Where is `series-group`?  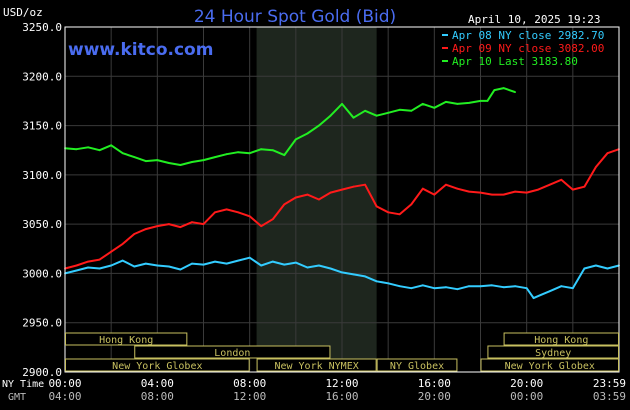
series-group is located at coordinates (290, 126).